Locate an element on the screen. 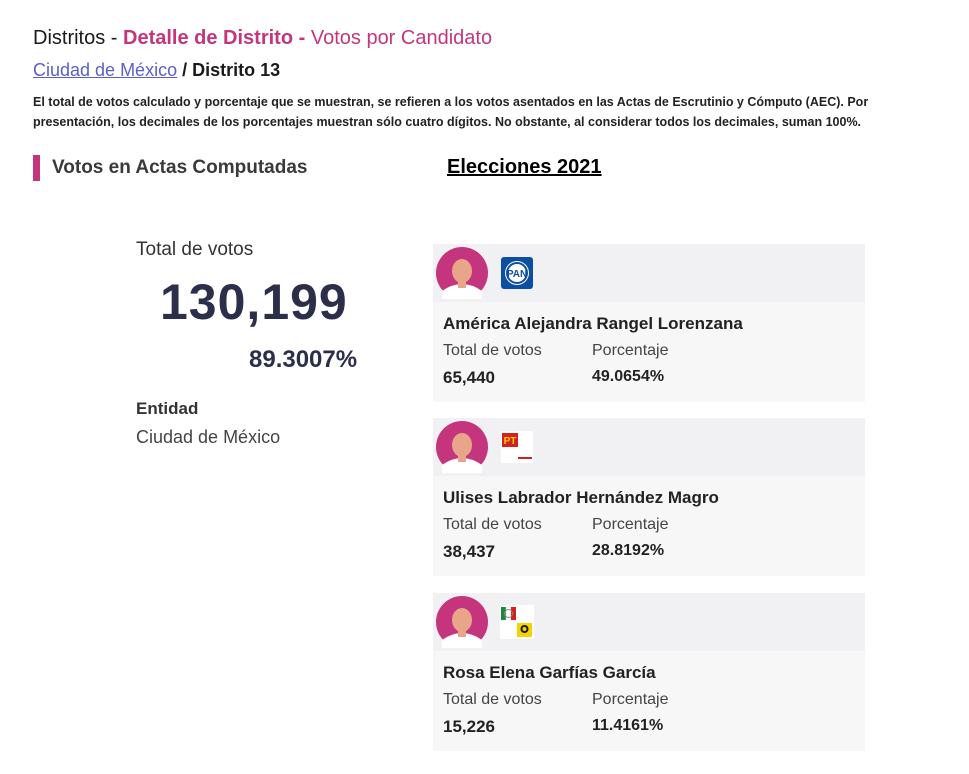 Image resolution: width=969 pixels, height=774 pixels. total-votes-value: 130,199 is located at coordinates (254, 302).